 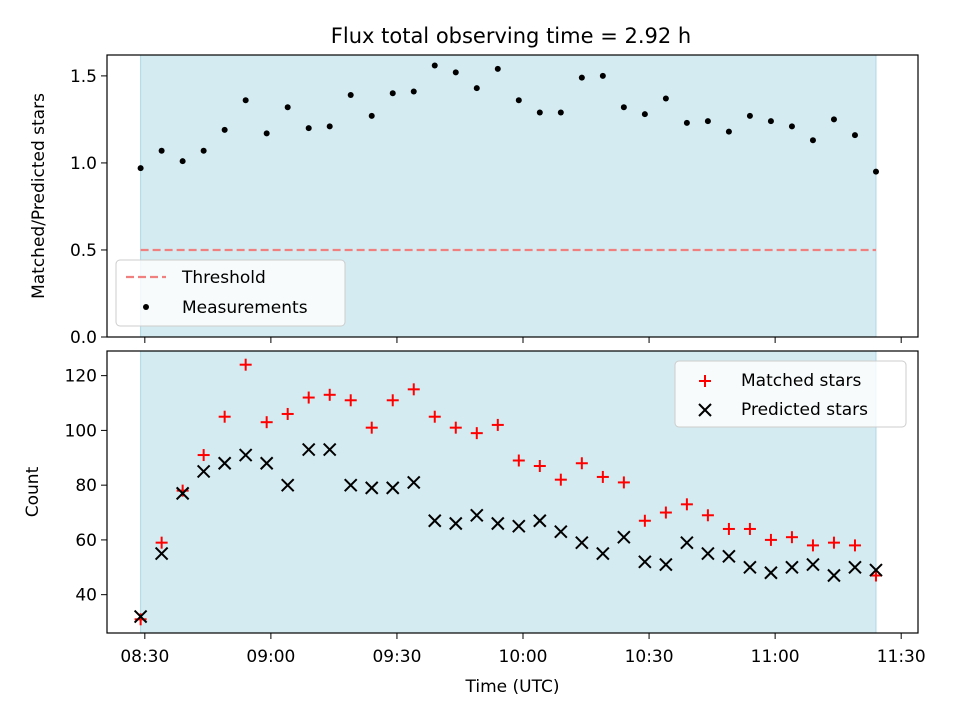 What do you see at coordinates (81, 377) in the screenshot?
I see `y-tick-label: 120` at bounding box center [81, 377].